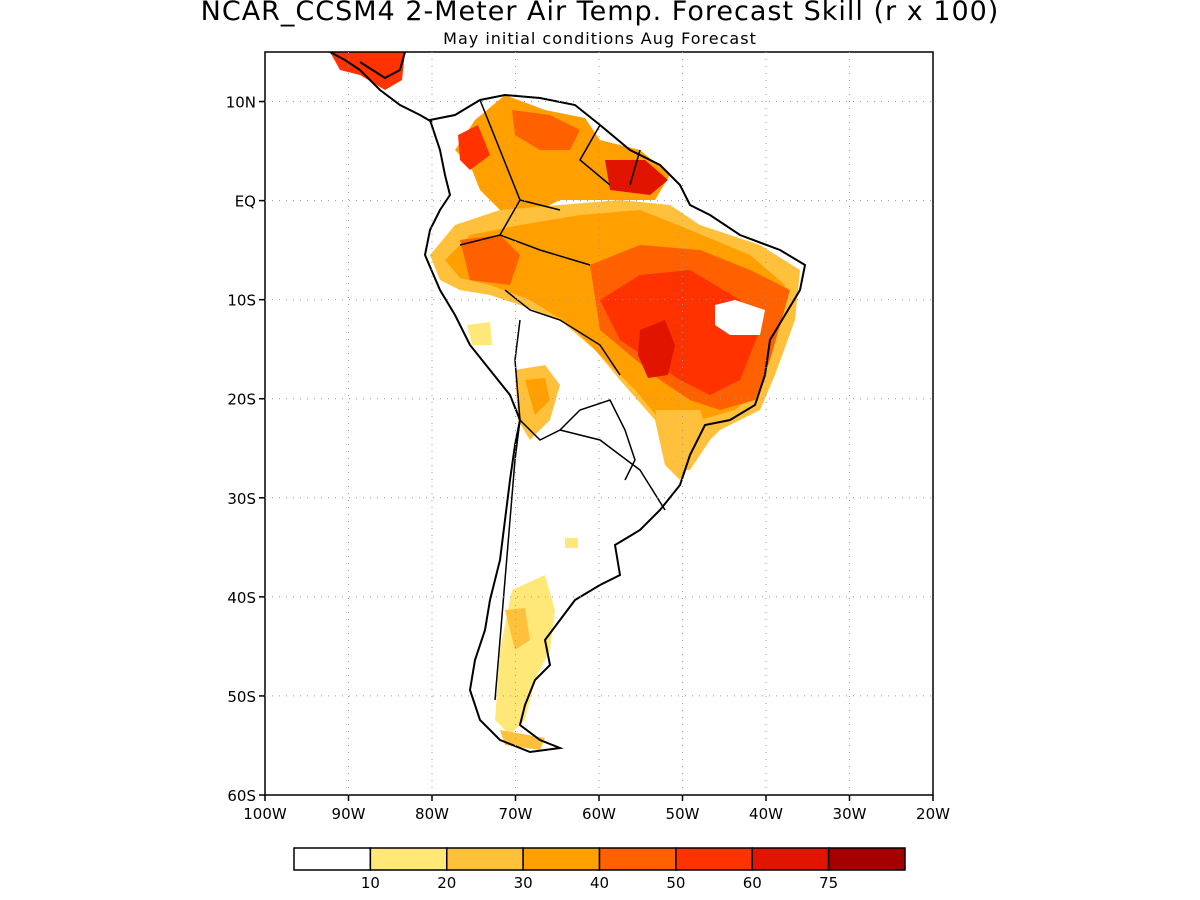 The height and width of the screenshot is (900, 1200). Describe the element at coordinates (381, 87) in the screenshot. I see `central-america-coastline` at that location.